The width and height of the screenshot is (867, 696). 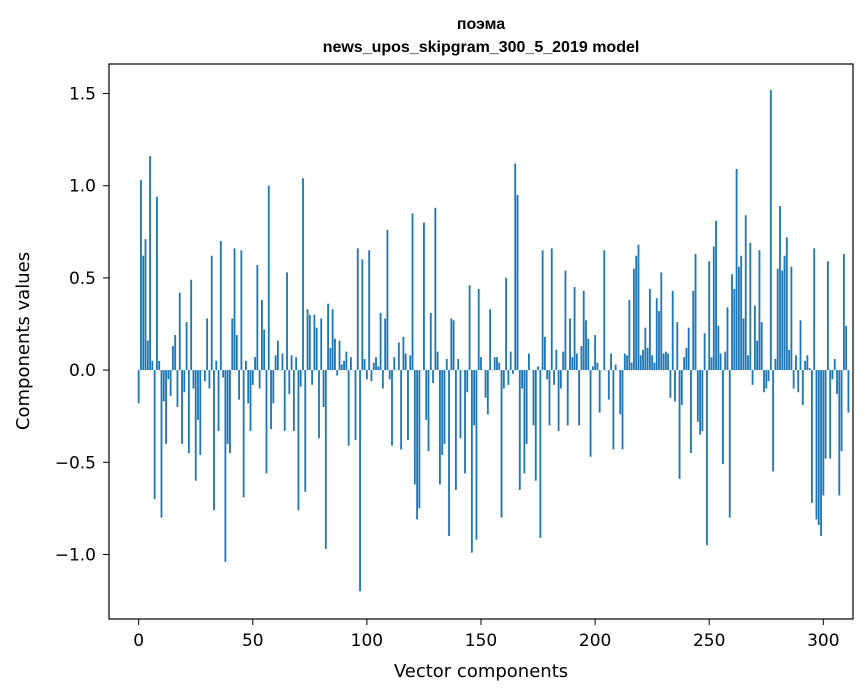 I want to click on x-tick-label: 300, so click(x=823, y=641).